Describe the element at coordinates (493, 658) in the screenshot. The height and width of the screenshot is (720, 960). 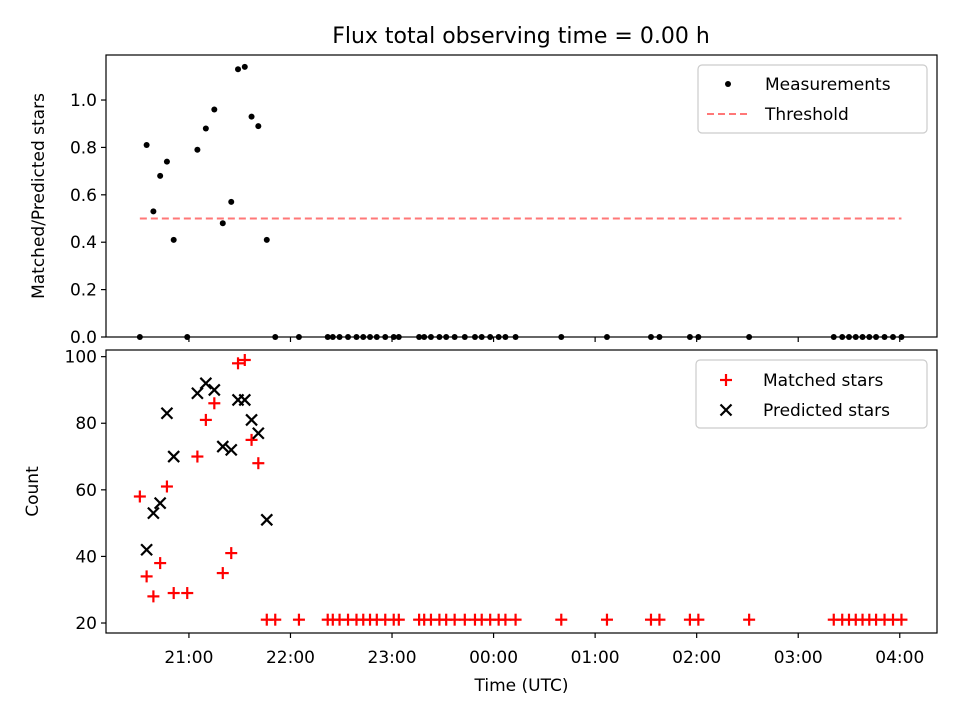
I see `xtick-label: 00:00` at that location.